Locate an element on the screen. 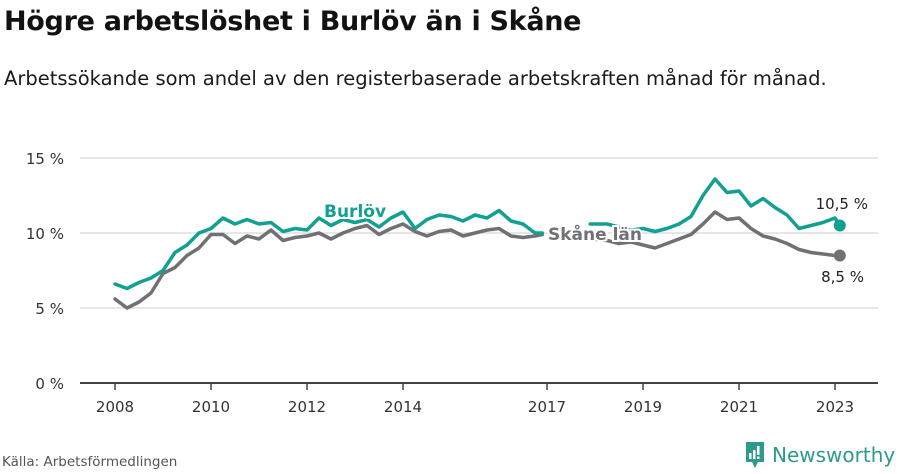  burlov-endpoint is located at coordinates (839, 225).